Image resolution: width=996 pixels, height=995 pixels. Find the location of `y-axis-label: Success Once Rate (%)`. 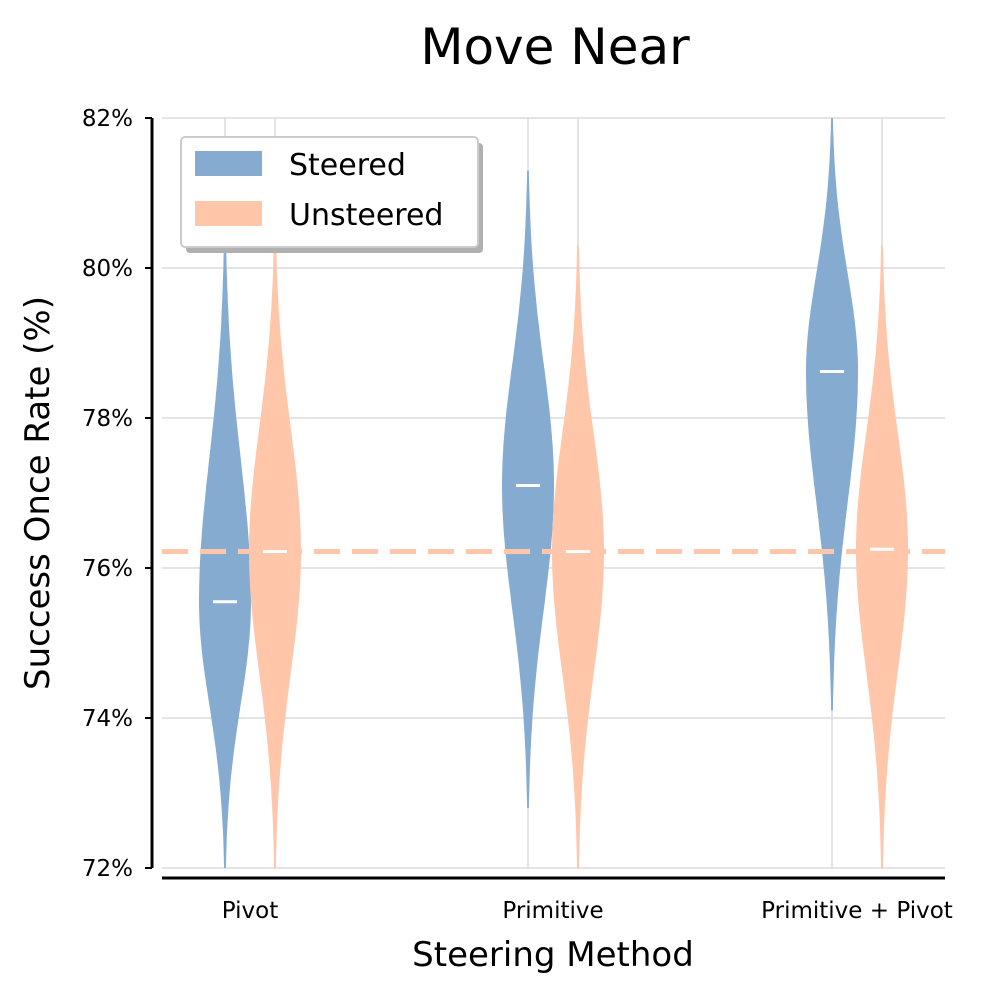

y-axis-label: Success Once Rate (%) is located at coordinates (38, 493).